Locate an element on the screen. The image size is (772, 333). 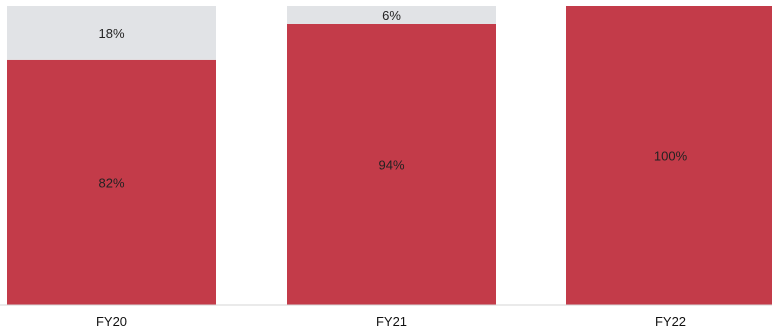
category-label-fy20: FY20 is located at coordinates (111, 321).